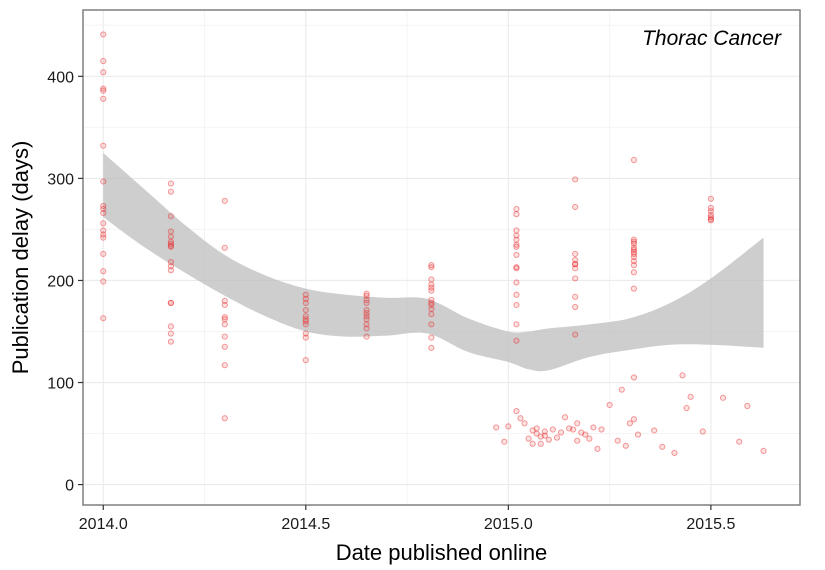 Image resolution: width=825 pixels, height=570 pixels. What do you see at coordinates (508, 524) in the screenshot?
I see `x-tick-label: 2015.0` at bounding box center [508, 524].